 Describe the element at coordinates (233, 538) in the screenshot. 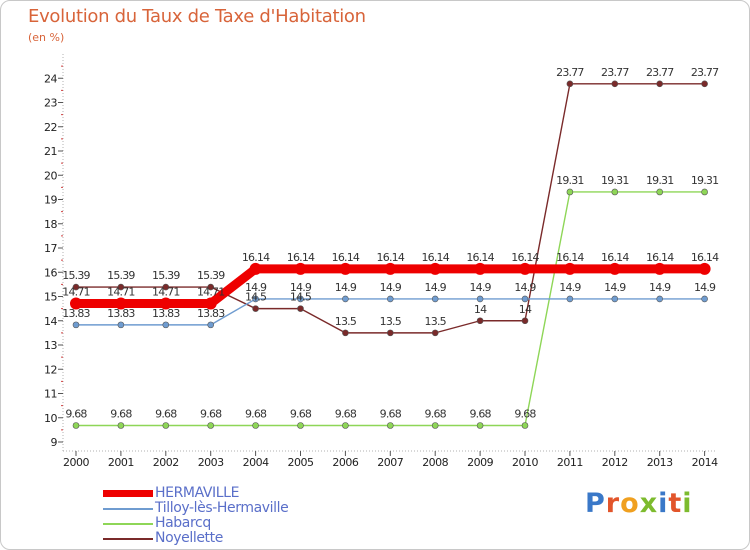

I see `legend-item-noyellette: Noyellette` at that location.